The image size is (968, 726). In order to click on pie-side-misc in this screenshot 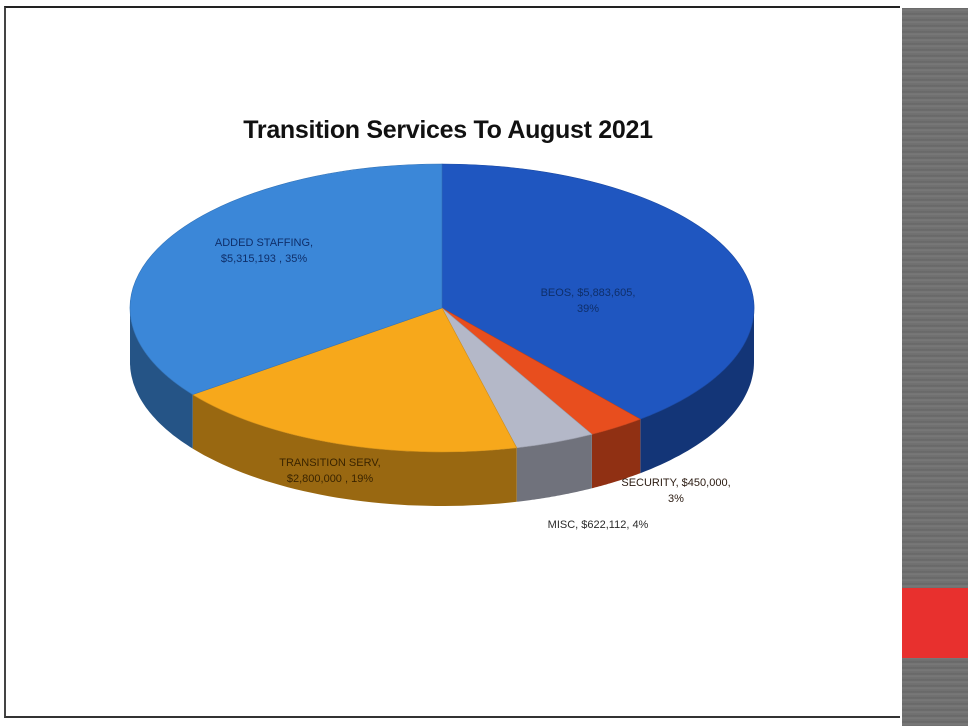, I will do `click(554, 468)`.